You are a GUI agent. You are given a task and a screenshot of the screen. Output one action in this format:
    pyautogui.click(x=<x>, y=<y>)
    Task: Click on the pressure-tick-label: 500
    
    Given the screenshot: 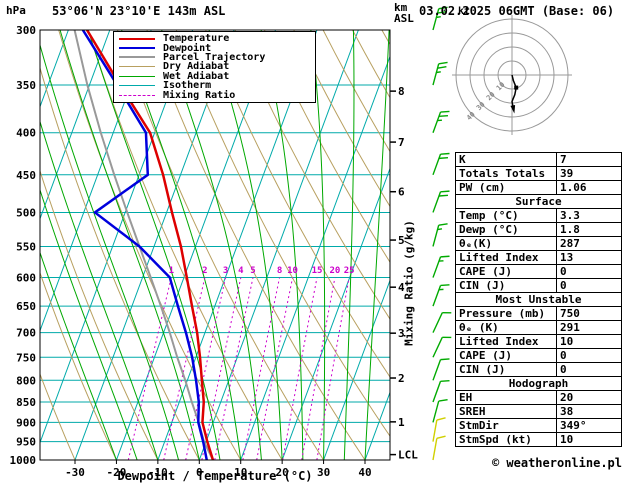 What is the action you would take?
    pyautogui.click(x=26, y=212)
    